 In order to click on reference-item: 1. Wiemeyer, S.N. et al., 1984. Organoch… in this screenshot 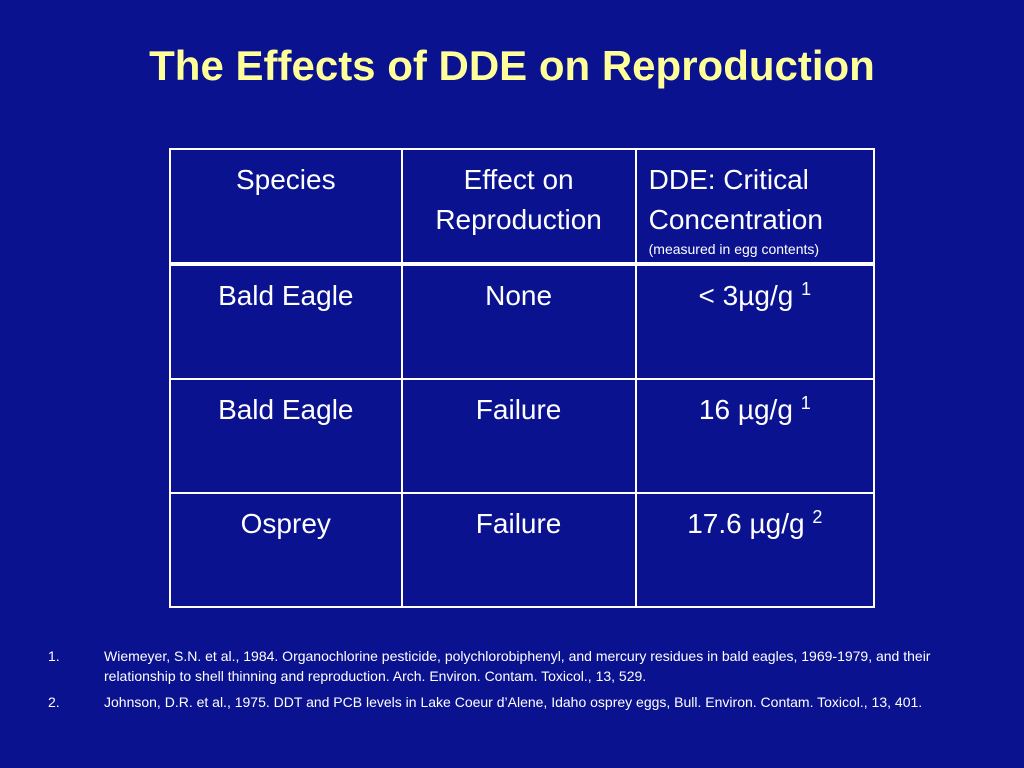, I will do `click(513, 666)`.